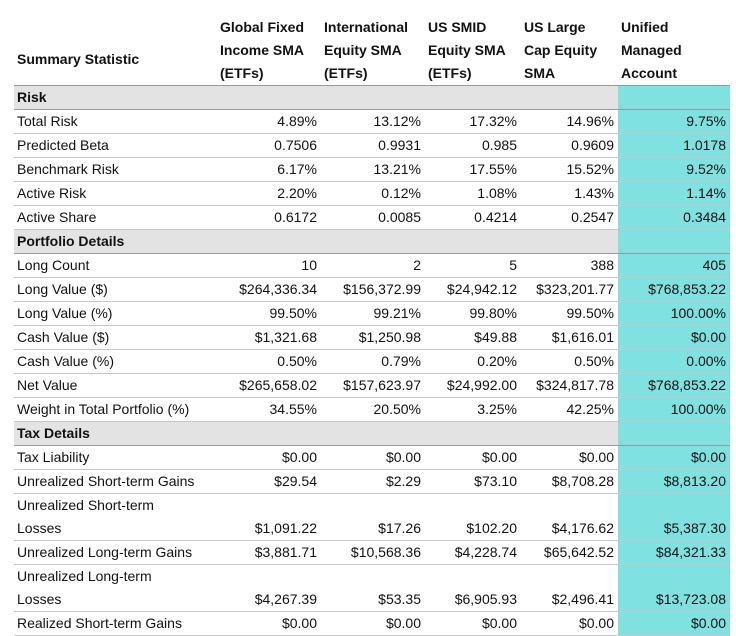 The height and width of the screenshot is (636, 736). I want to click on row-label: Long Value ($), so click(115, 289).